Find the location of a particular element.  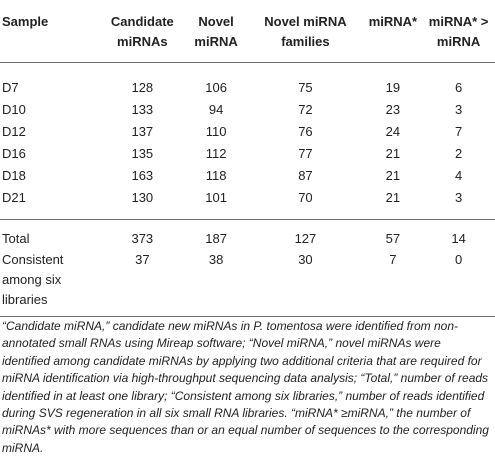

cell: 6 is located at coordinates (458, 87).